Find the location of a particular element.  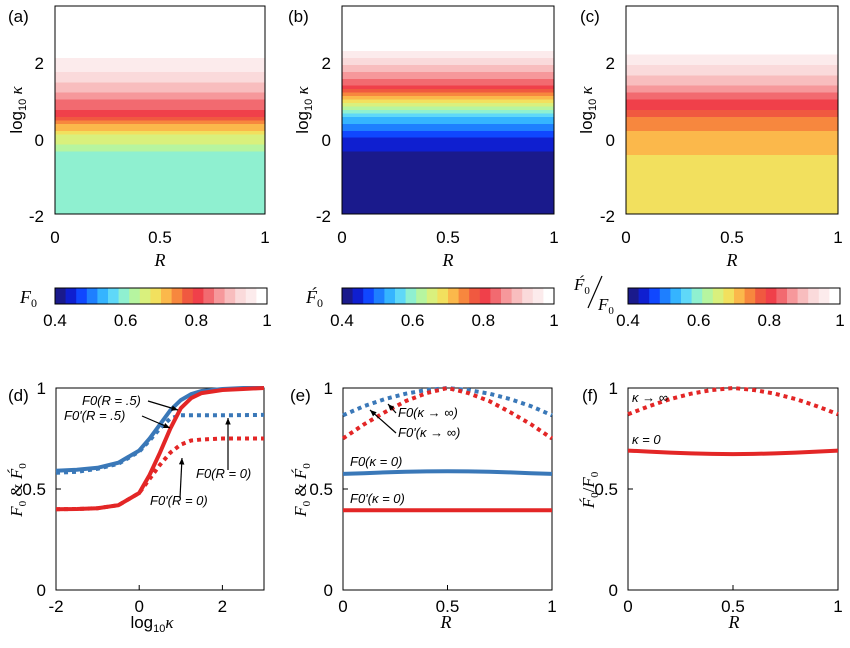

tick-a-x-1: 1 is located at coordinates (264, 237).